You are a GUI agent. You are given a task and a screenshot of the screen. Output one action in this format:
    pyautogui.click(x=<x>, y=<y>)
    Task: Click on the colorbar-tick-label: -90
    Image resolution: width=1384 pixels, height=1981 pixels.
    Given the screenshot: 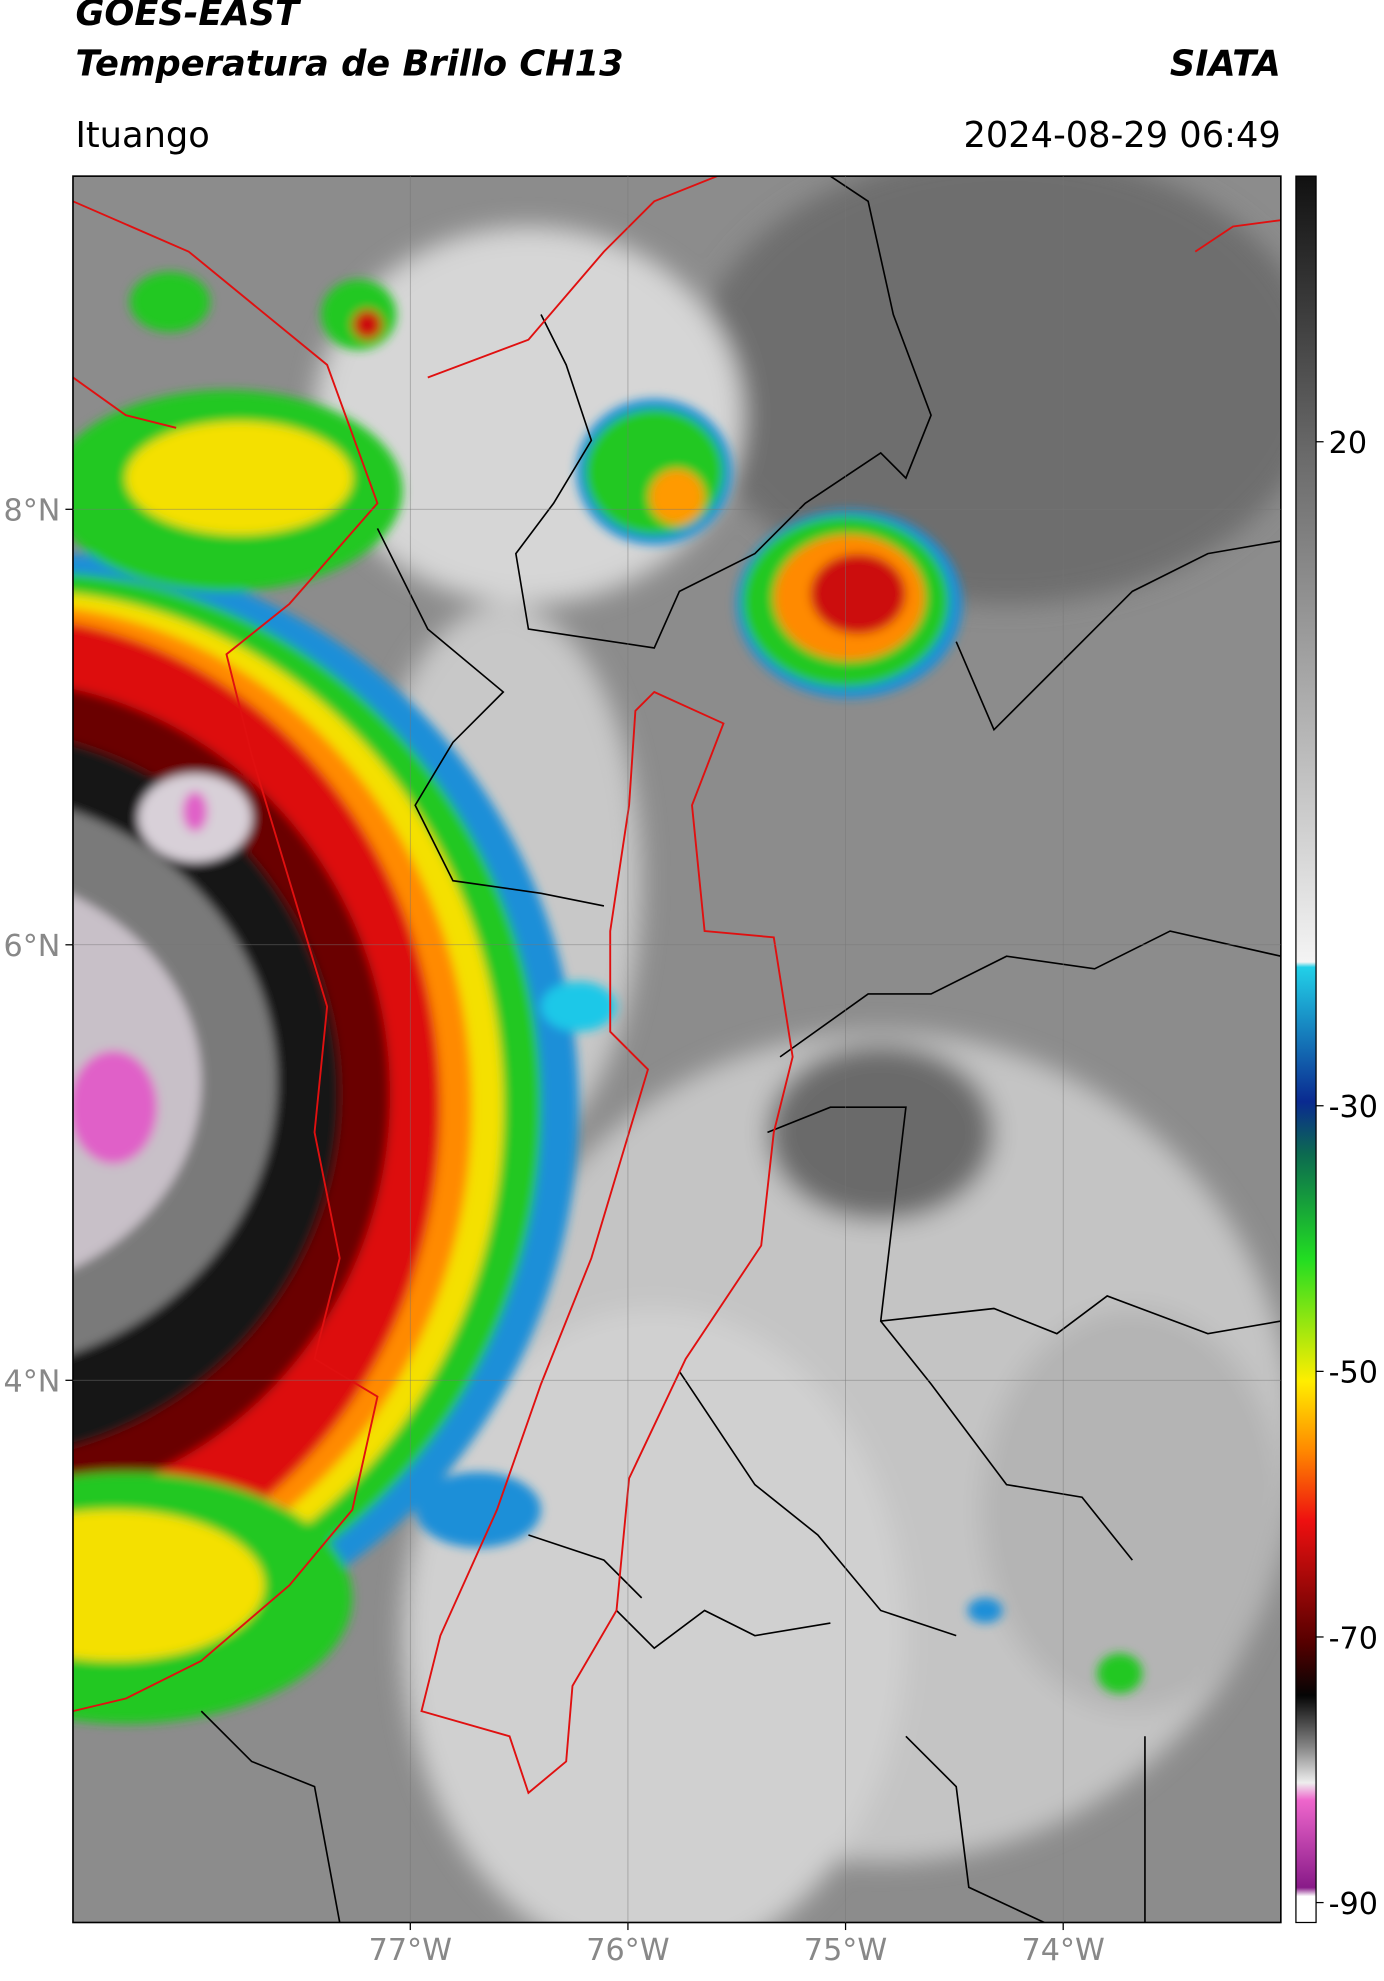 What is the action you would take?
    pyautogui.click(x=1353, y=1904)
    